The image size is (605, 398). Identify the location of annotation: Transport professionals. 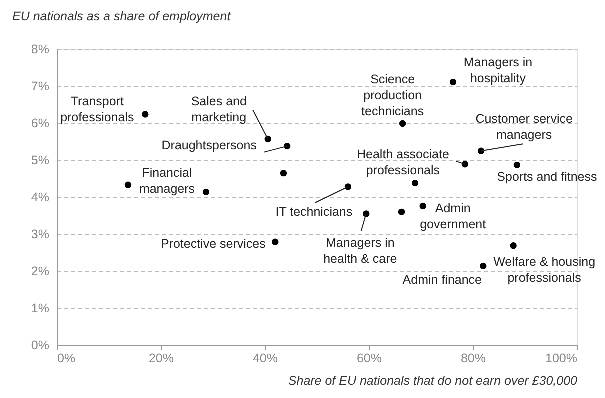
(97, 109).